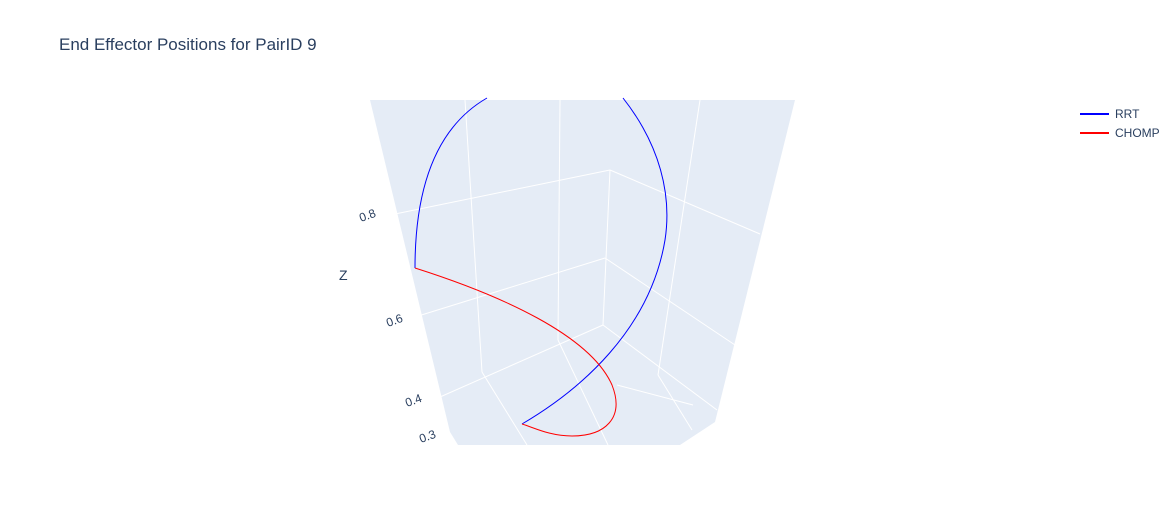  I want to click on z-tick-label: 0.3, so click(427, 436).